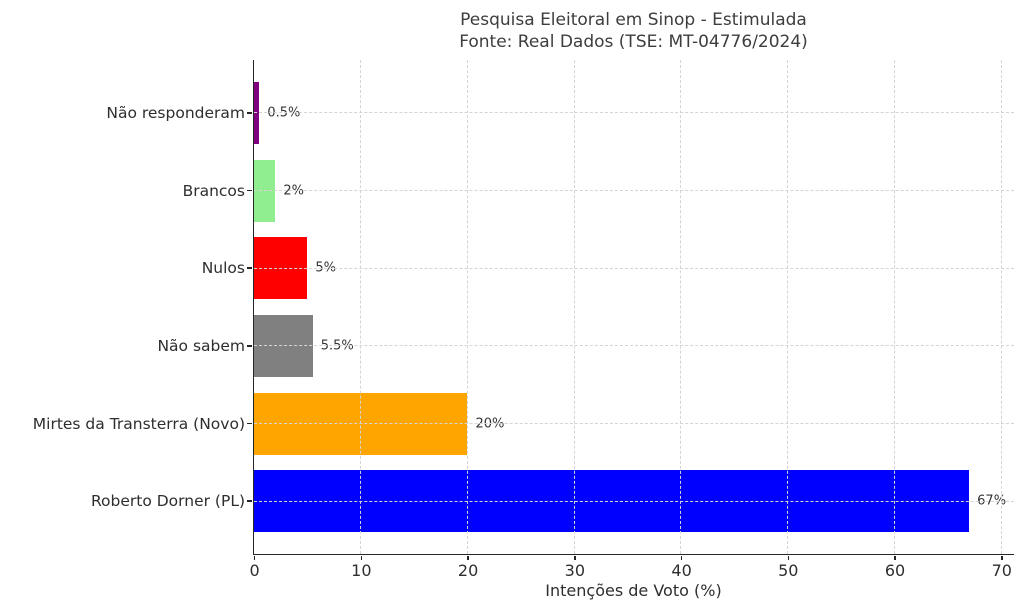 This screenshot has width=1024, height=610. I want to click on x-axis-title: Intenções de Voto (%), so click(633, 590).